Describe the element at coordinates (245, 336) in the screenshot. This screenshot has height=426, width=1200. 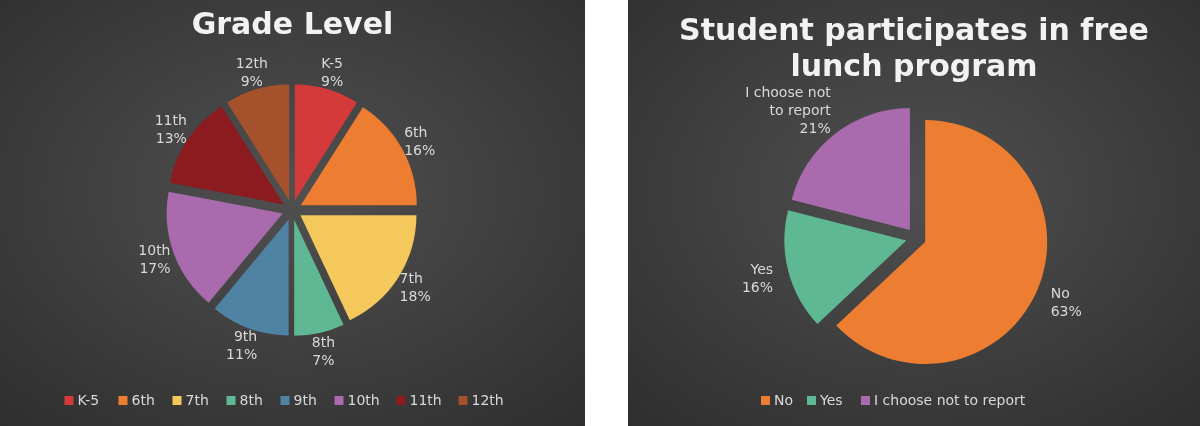
I see `slice-label: 9th` at that location.